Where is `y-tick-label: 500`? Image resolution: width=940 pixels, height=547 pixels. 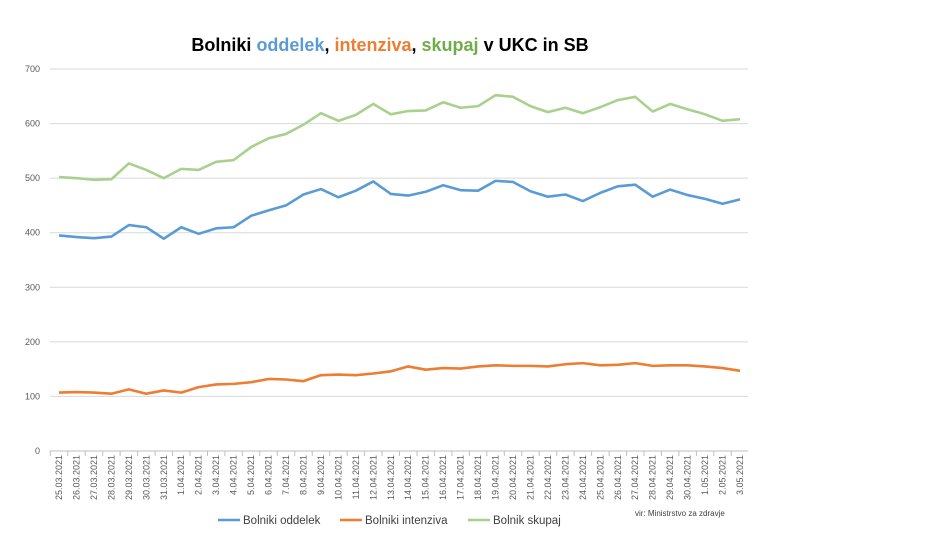 y-tick-label: 500 is located at coordinates (32, 178).